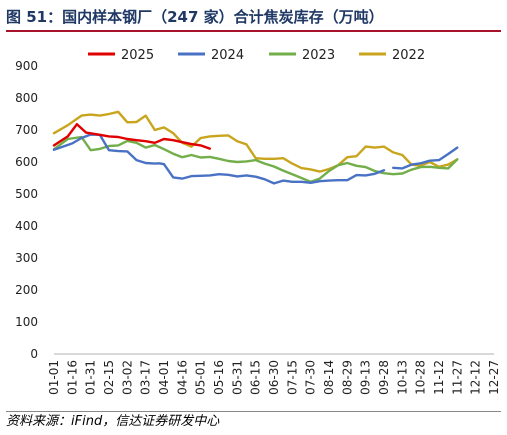  Describe the element at coordinates (54, 377) in the screenshot. I see `x-tick-label: 01-01` at that location.